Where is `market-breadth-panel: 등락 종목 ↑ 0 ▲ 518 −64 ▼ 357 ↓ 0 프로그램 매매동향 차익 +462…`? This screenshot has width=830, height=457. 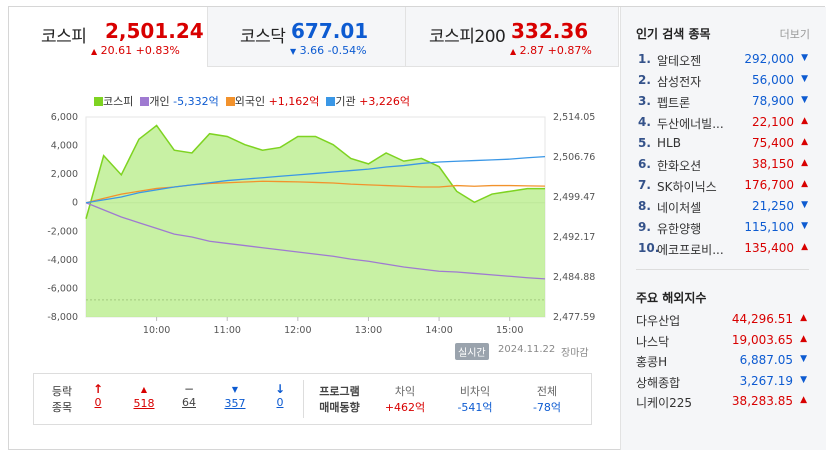
market-breadth-panel: 등락 종목 ↑ 0 ▲ 518 −64 ▼ 357 ↓ 0 프로그램 매매동향 차익 +462… is located at coordinates (312, 399).